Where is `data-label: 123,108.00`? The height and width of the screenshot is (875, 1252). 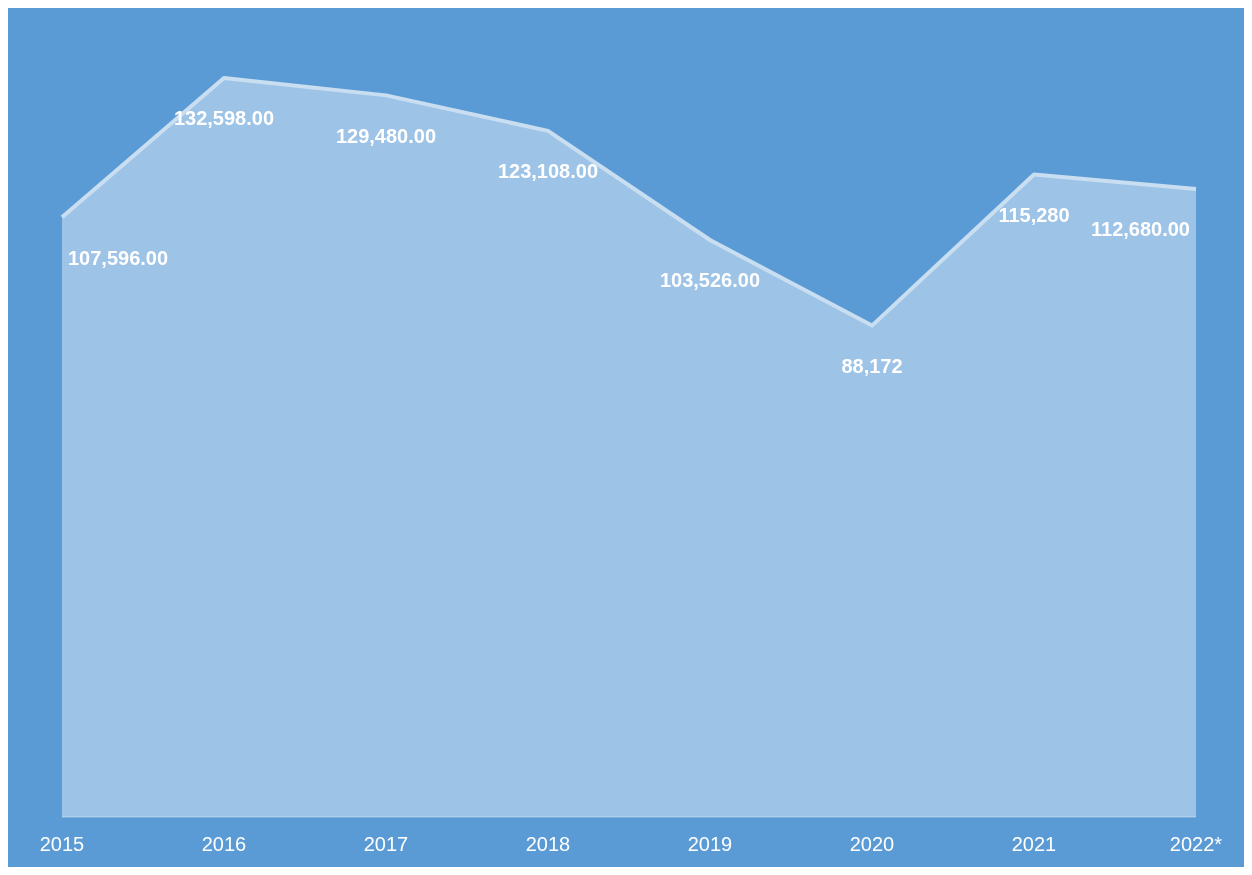 data-label: 123,108.00 is located at coordinates (548, 171).